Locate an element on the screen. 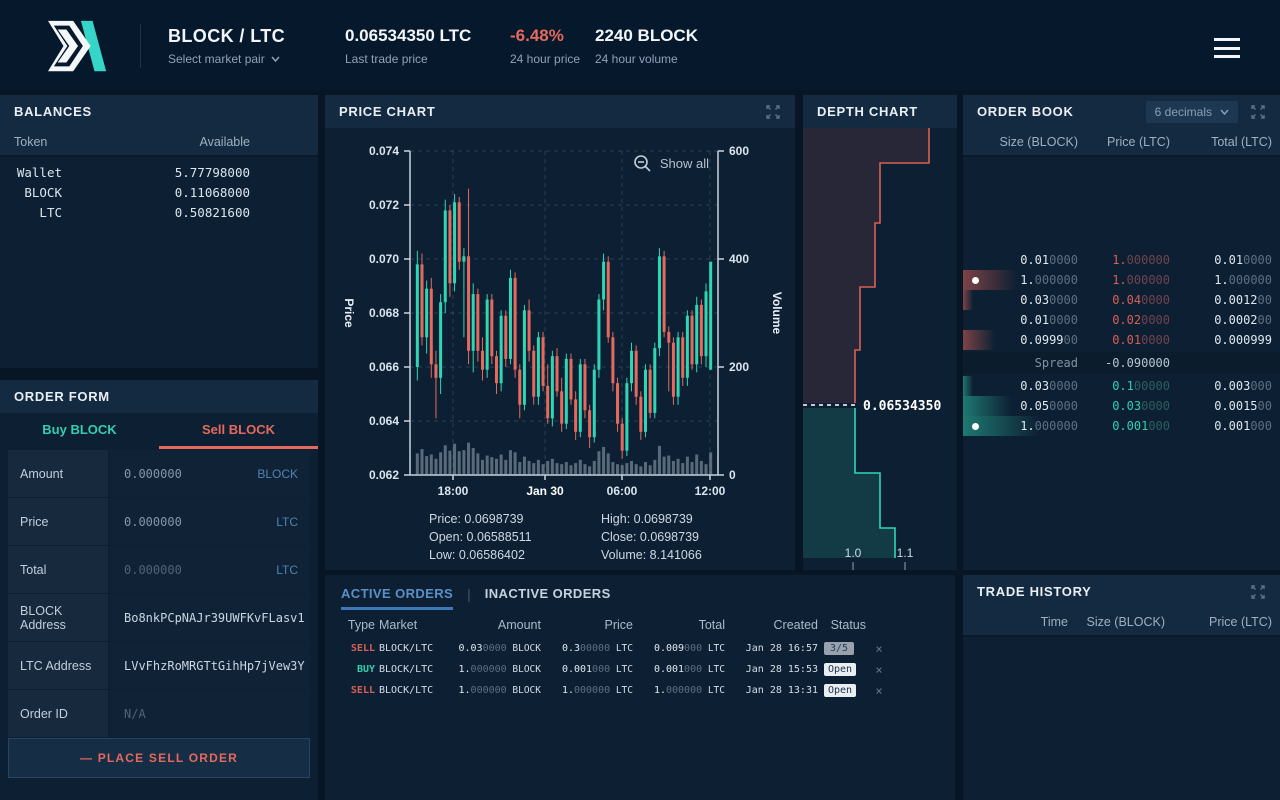 The width and height of the screenshot is (1280, 800). own-order-dot is located at coordinates (975, 426).